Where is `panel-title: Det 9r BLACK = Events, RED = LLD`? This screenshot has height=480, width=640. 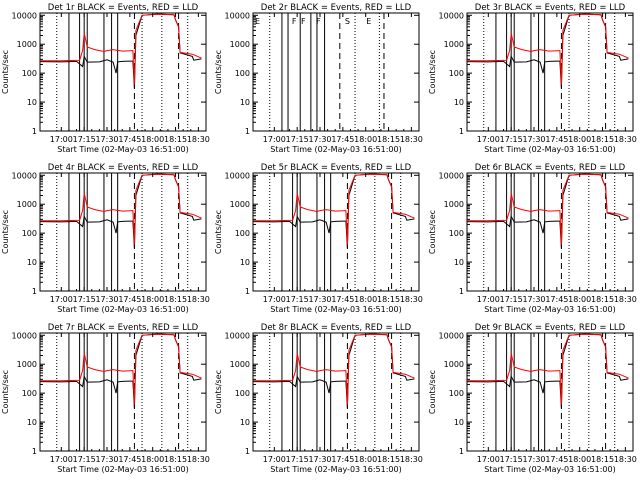 panel-title: Det 9r BLACK = Events, RED = LLD is located at coordinates (550, 328).